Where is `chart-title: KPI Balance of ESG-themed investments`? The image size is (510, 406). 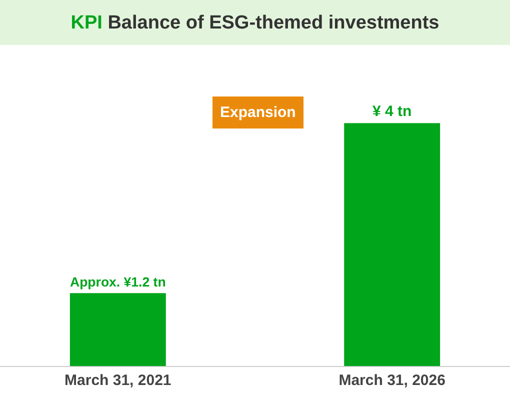 chart-title: KPI Balance of ESG-themed investments is located at coordinates (255, 23).